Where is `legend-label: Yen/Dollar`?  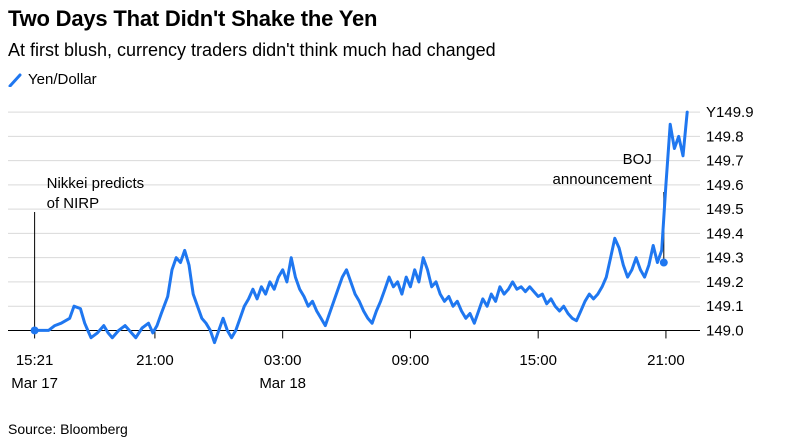 legend-label: Yen/Dollar is located at coordinates (62, 79).